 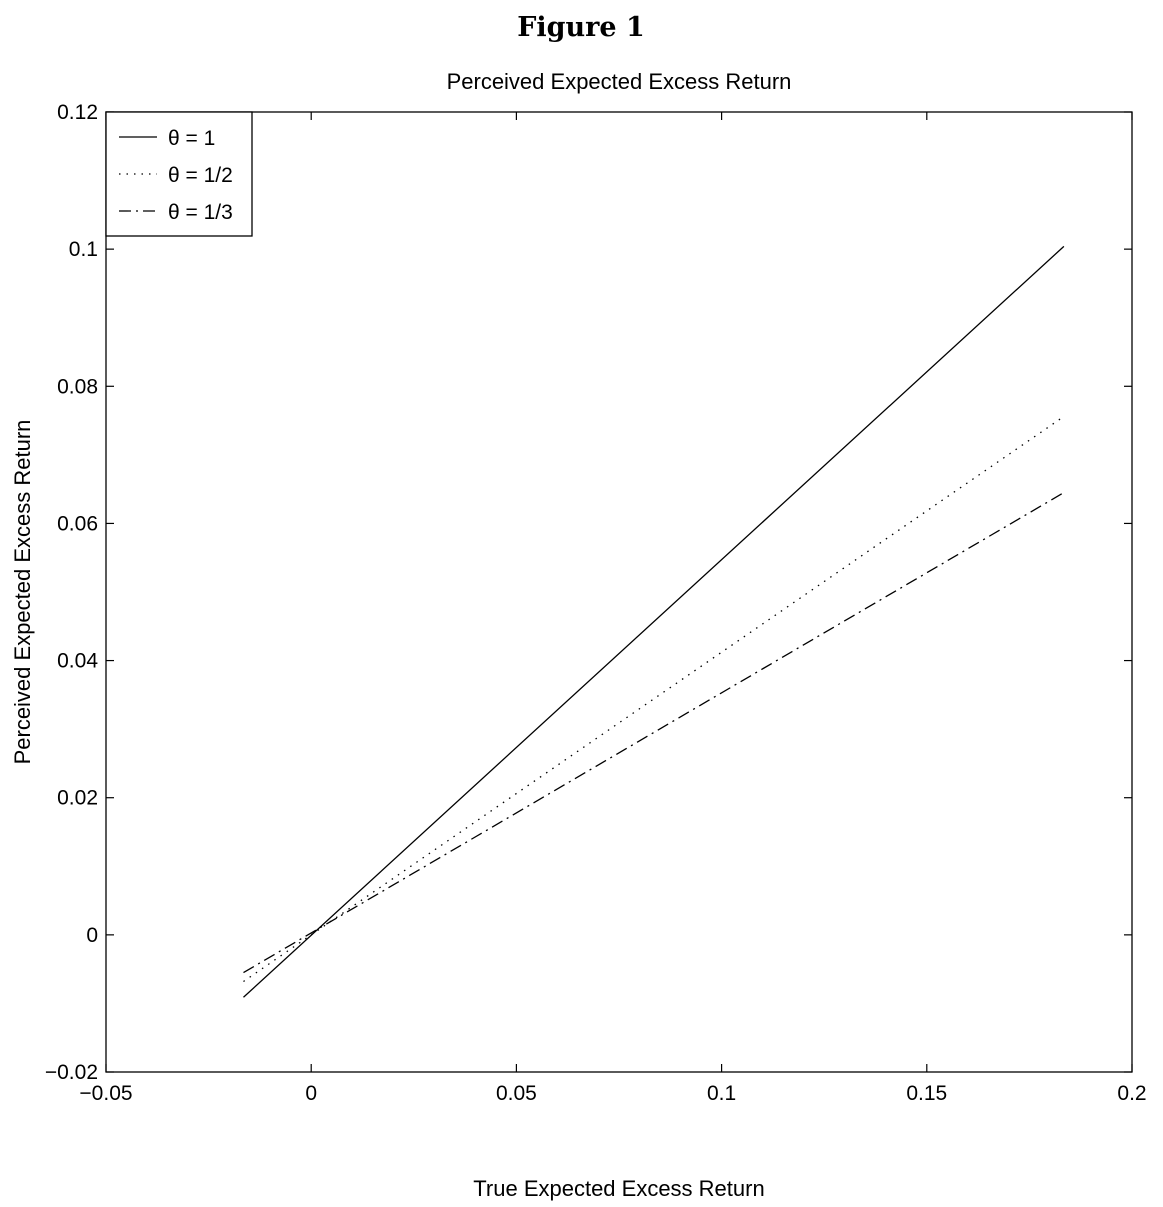 I want to click on y-tick-label: 0.12, so click(x=77, y=112).